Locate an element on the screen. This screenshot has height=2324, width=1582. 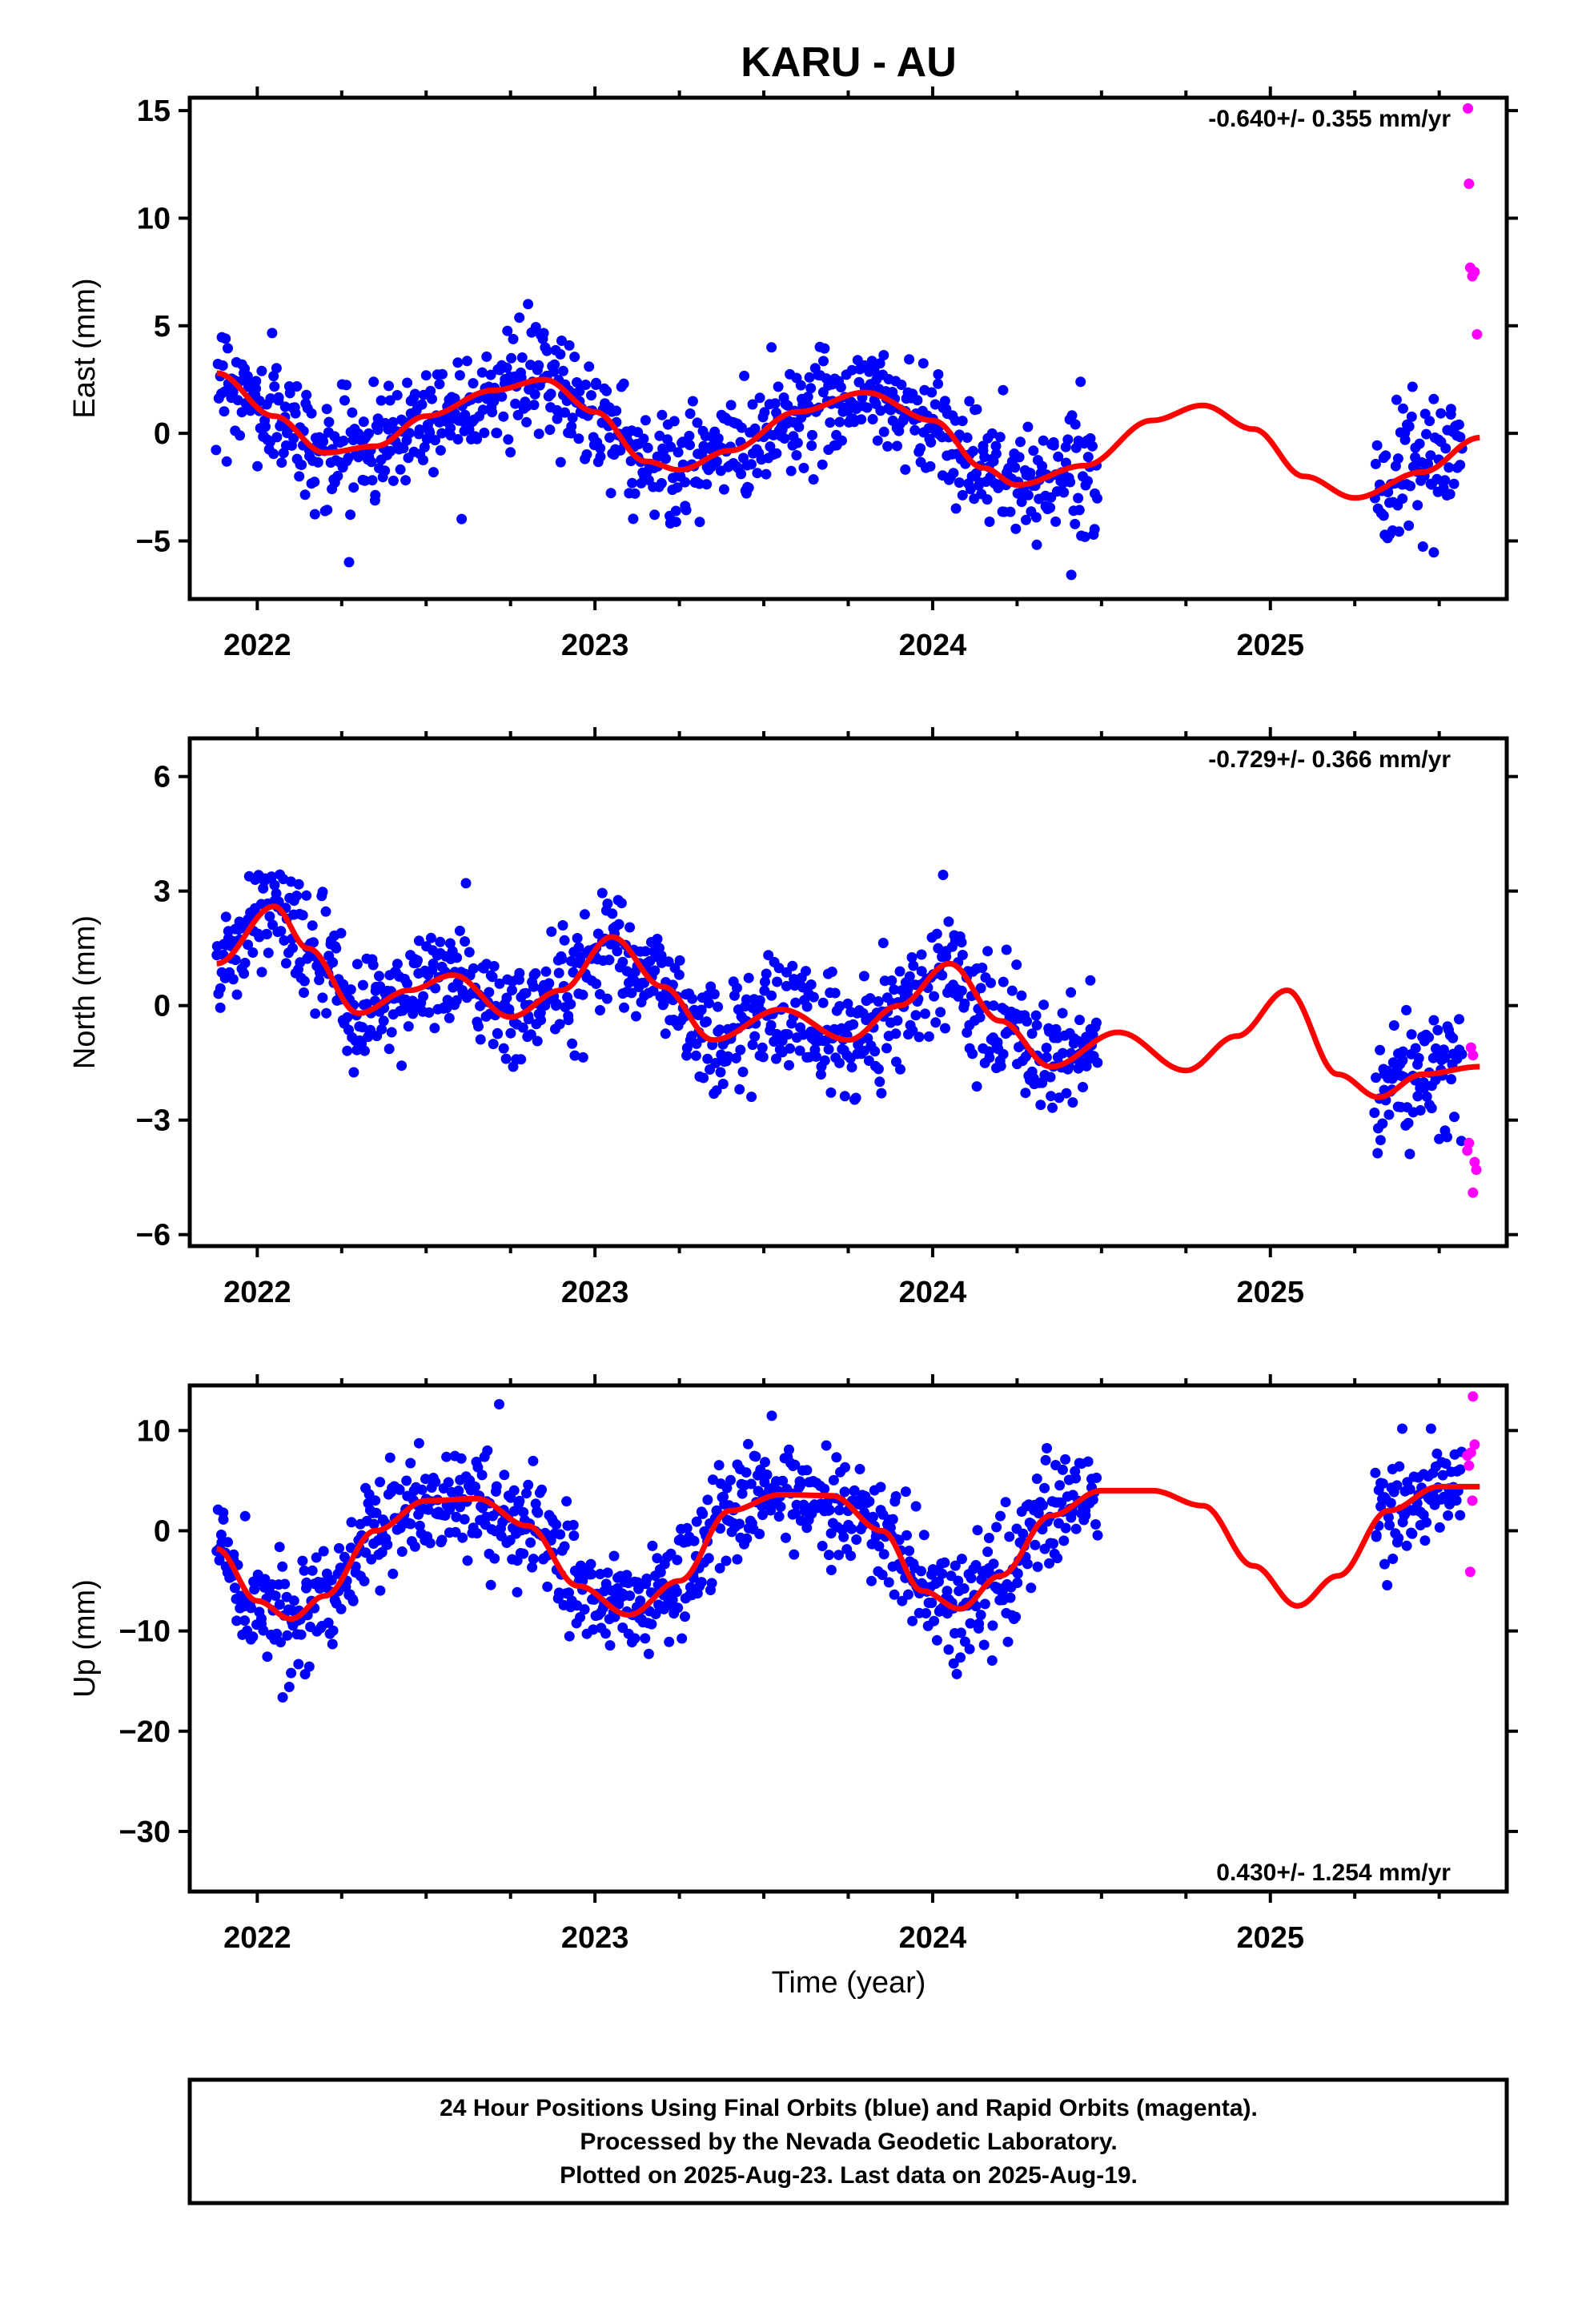
x-tick-label: 2024 is located at coordinates (933, 1292).